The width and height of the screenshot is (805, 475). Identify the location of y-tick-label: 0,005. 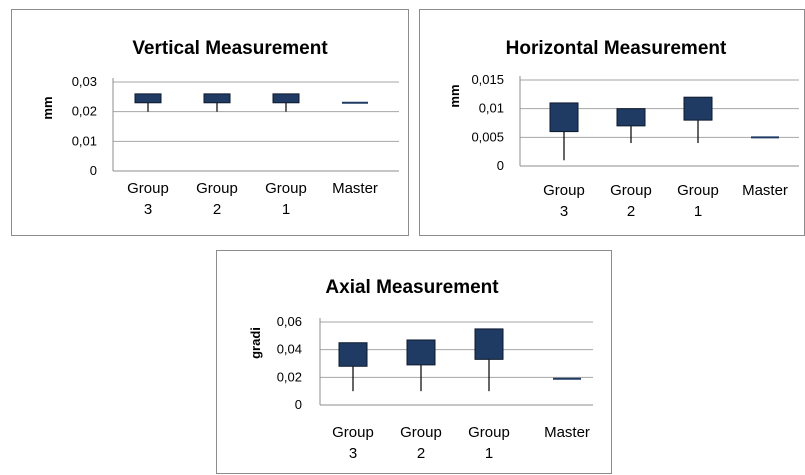
(487, 136).